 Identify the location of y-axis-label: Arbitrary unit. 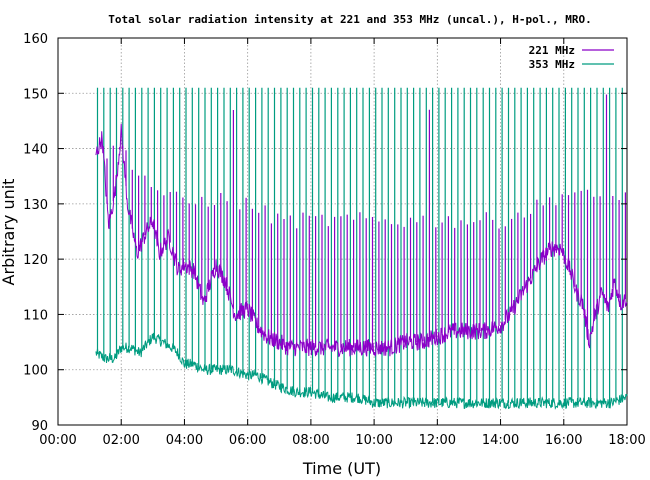
(9, 232).